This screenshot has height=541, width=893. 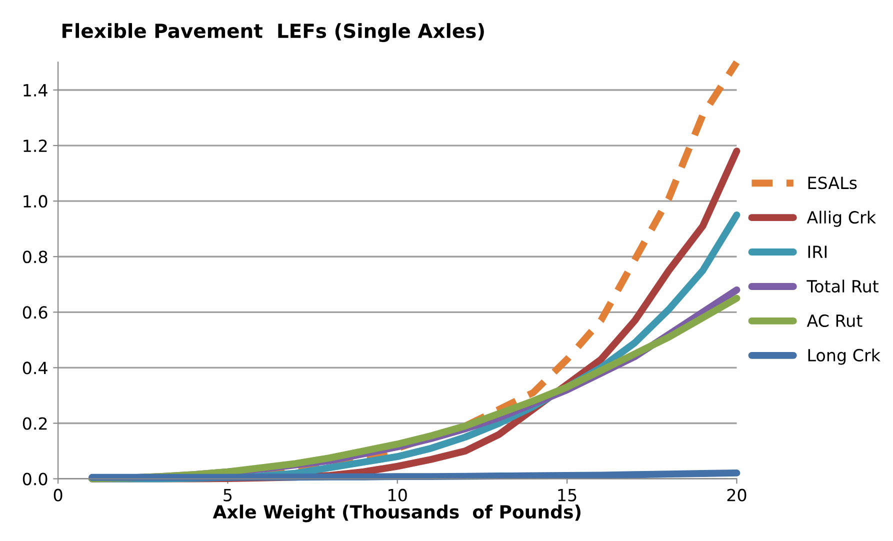 What do you see at coordinates (35, 145) in the screenshot?
I see `y-tick-label: 1.2` at bounding box center [35, 145].